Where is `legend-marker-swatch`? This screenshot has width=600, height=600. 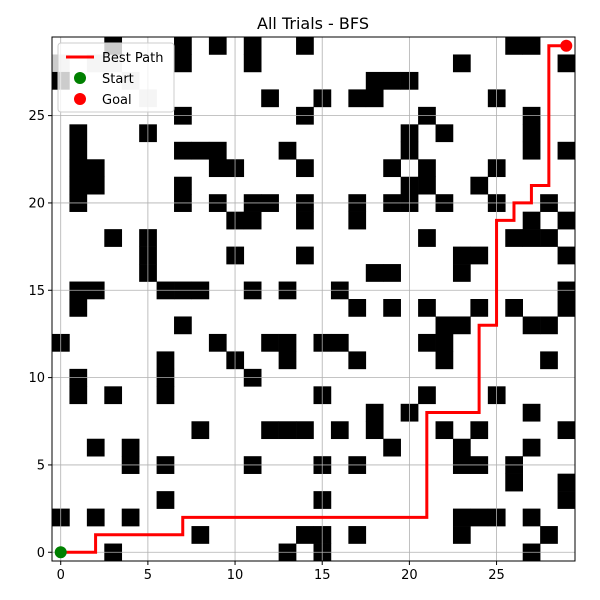 legend-marker-swatch is located at coordinates (80, 99).